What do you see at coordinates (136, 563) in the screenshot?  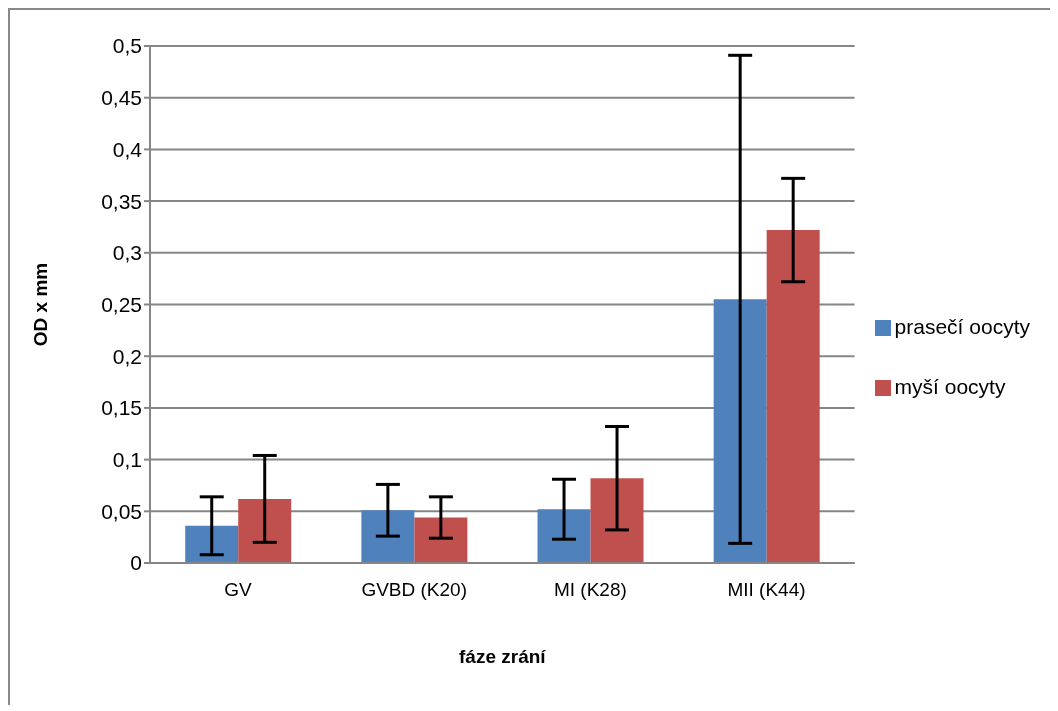 I see `y-tick-label: 0` at bounding box center [136, 563].